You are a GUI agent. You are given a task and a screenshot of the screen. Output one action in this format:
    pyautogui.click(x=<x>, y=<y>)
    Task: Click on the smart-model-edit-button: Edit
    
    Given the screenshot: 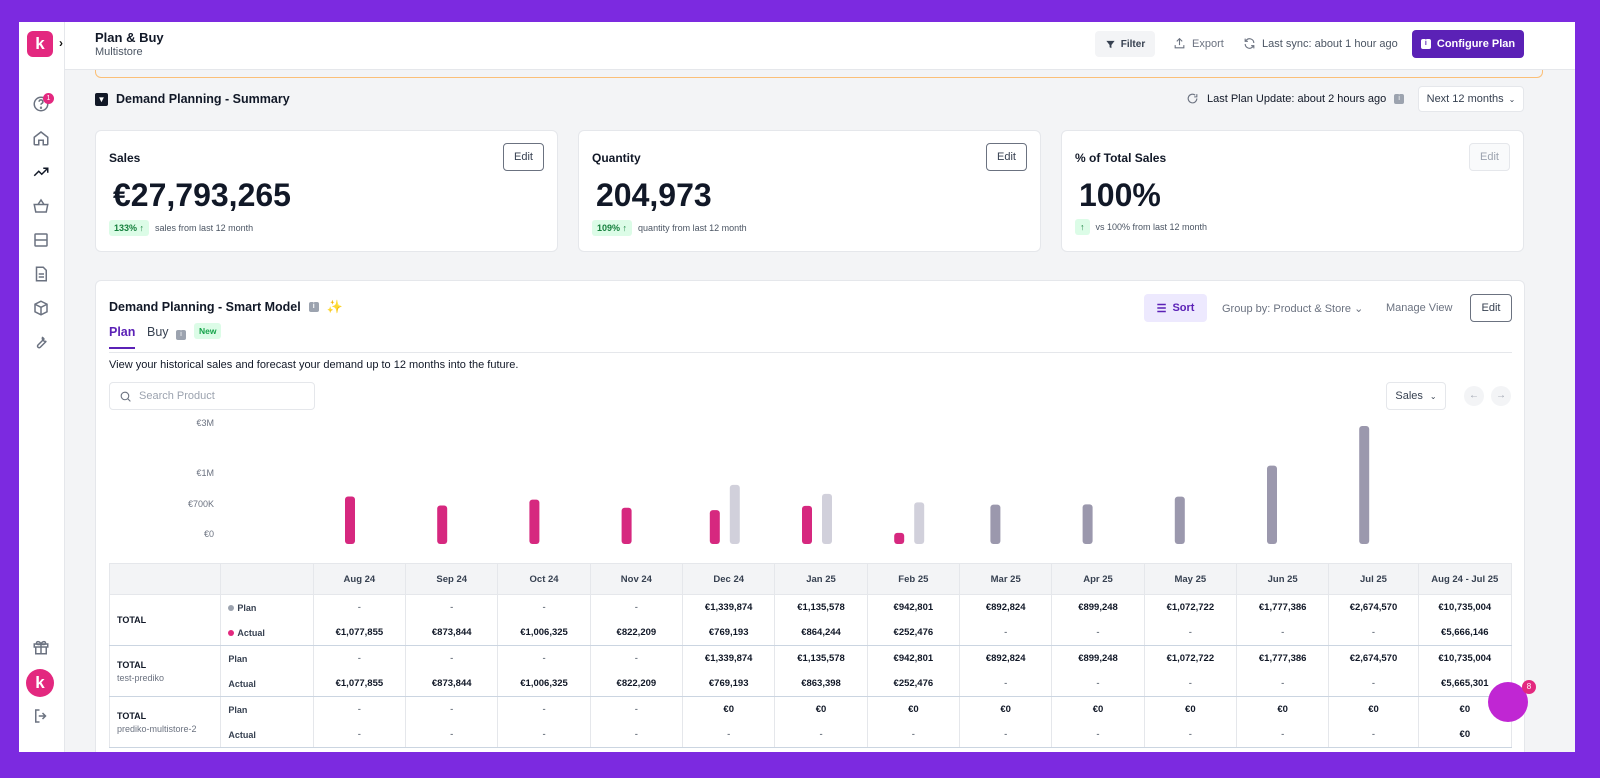 What is the action you would take?
    pyautogui.click(x=1491, y=308)
    